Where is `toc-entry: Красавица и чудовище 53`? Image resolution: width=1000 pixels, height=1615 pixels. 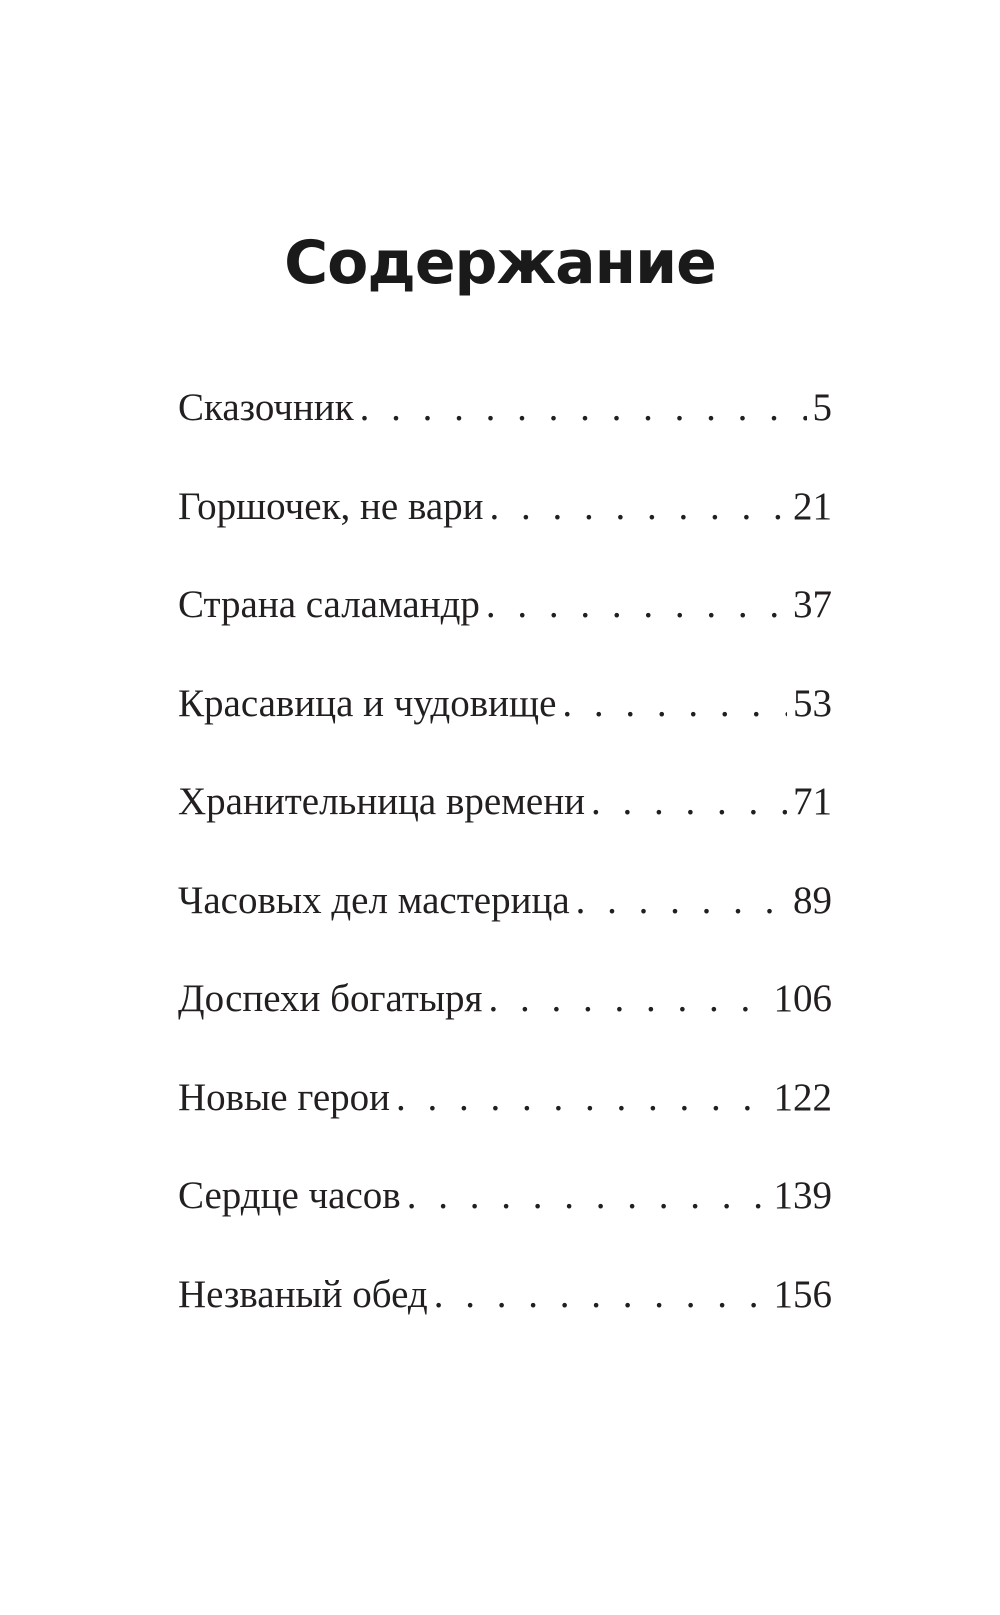
toc-entry: Красавица и чудовище 53 is located at coordinates (505, 730).